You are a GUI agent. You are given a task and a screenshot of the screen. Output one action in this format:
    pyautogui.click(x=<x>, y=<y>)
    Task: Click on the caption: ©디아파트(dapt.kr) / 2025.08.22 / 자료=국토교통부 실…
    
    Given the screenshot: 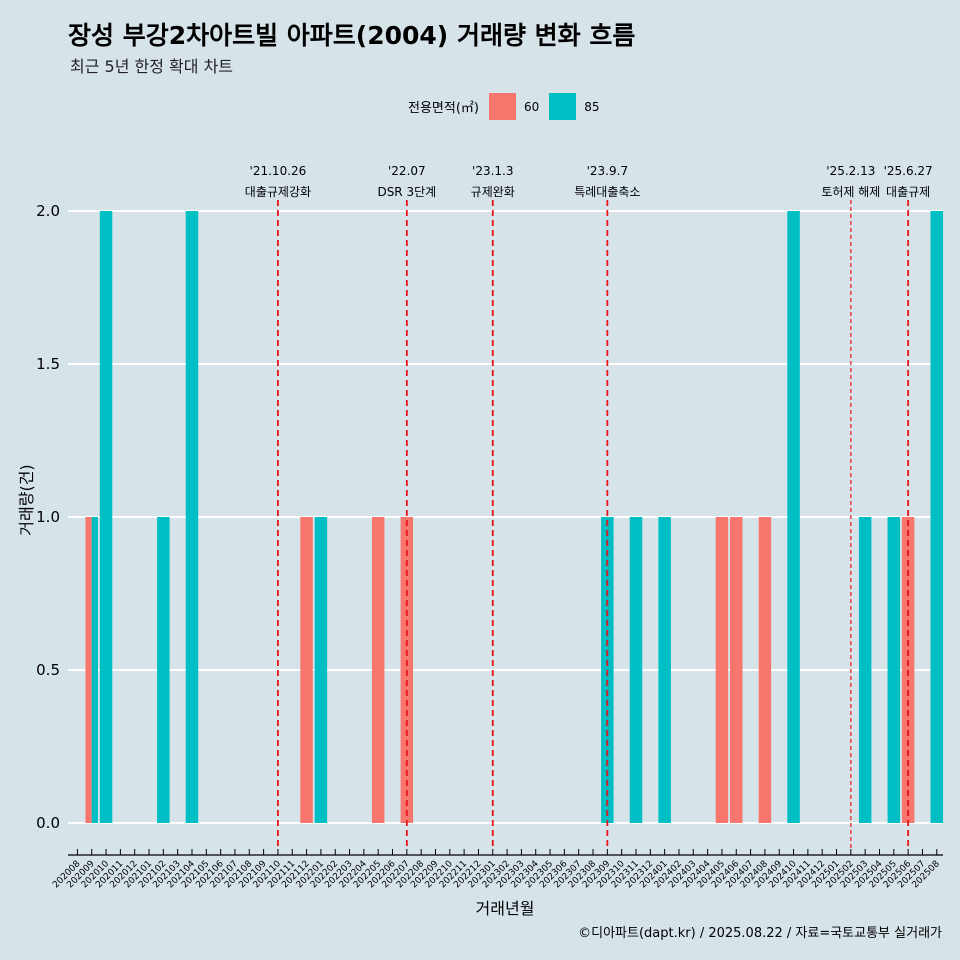 What is the action you would take?
    pyautogui.click(x=760, y=933)
    